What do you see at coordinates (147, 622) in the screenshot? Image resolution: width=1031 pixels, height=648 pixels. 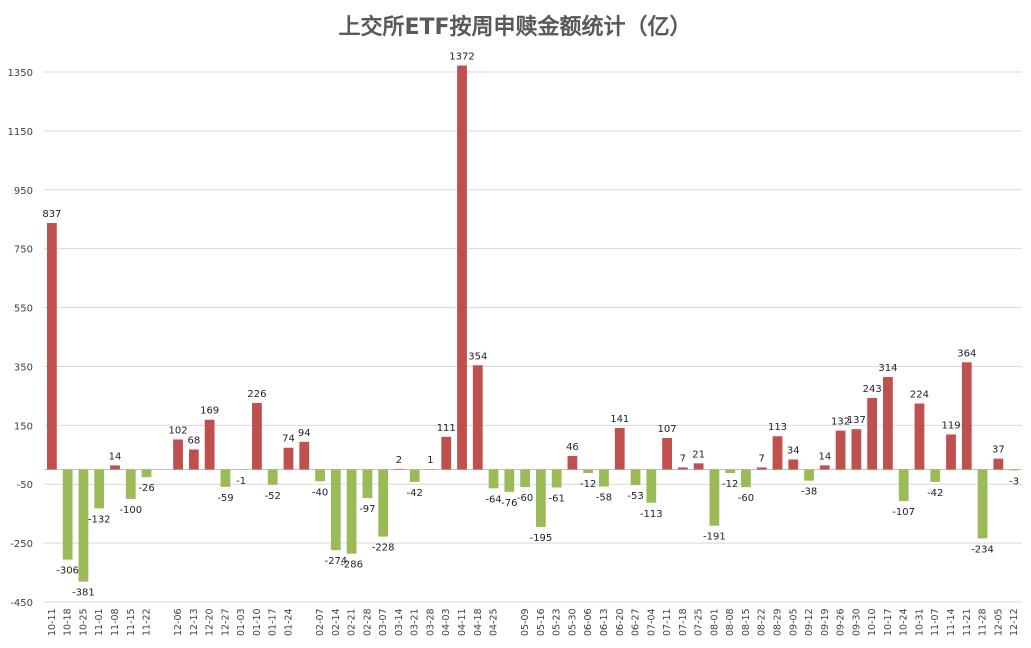 I see `x-tick-label: 11-22` at bounding box center [147, 622].